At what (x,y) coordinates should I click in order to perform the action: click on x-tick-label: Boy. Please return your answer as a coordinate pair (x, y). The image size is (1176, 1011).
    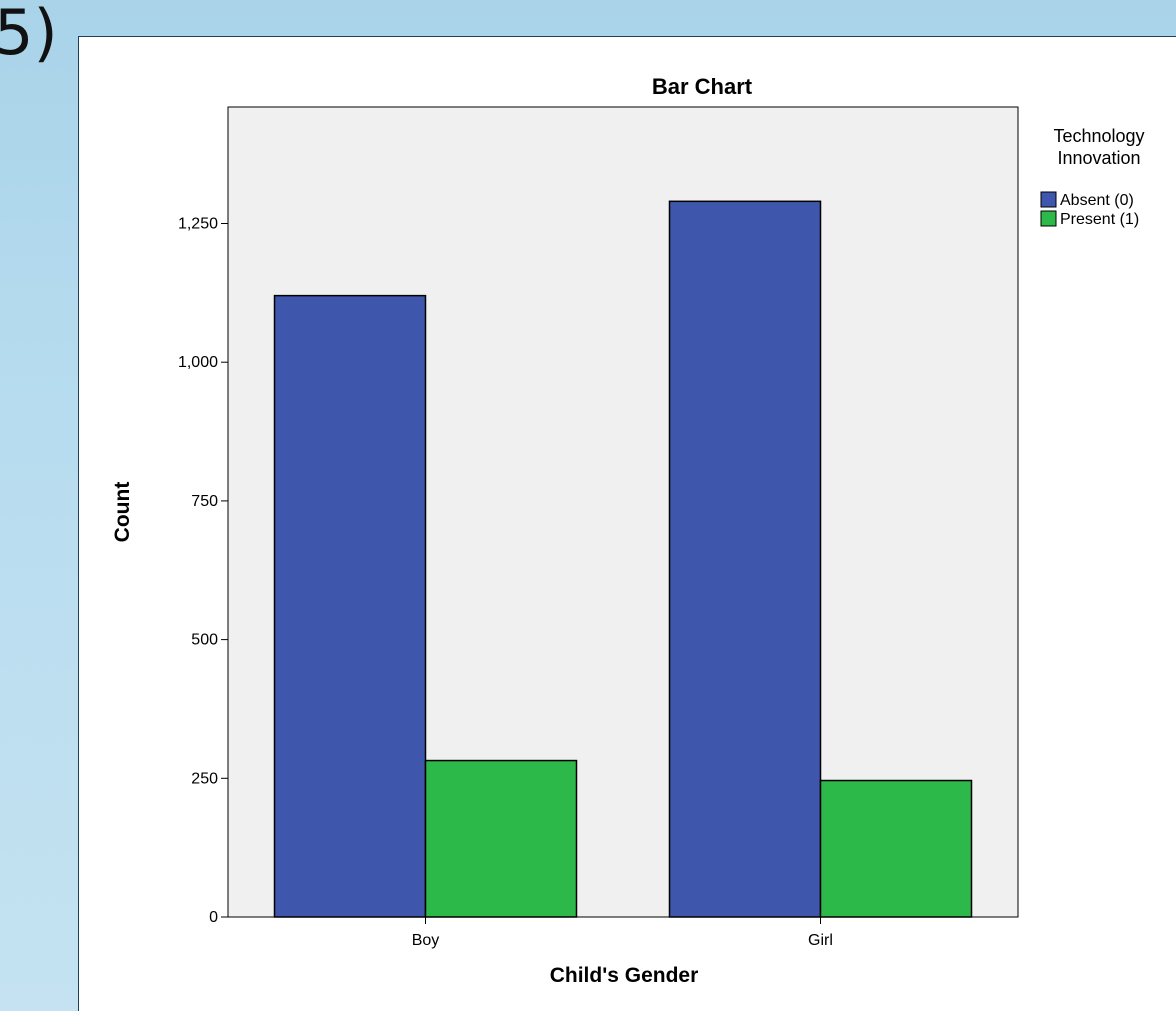
    Looking at the image, I should click on (426, 940).